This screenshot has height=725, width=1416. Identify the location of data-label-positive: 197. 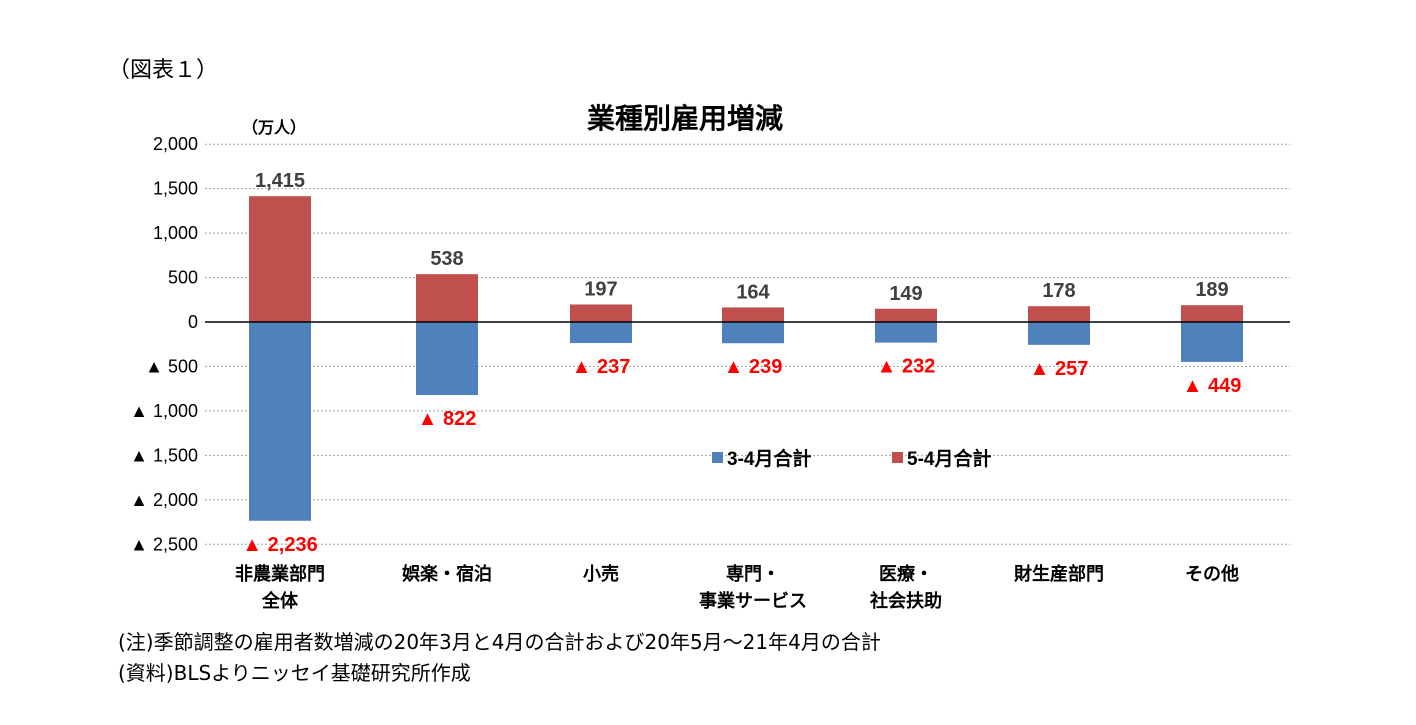
(600, 289).